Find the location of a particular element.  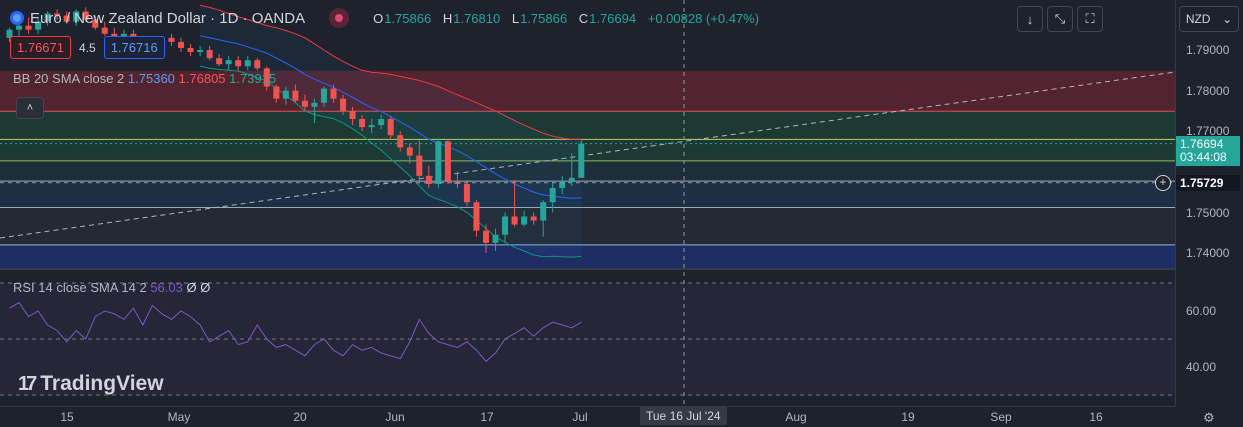

rsi-value: 56.03 is located at coordinates (166, 287).